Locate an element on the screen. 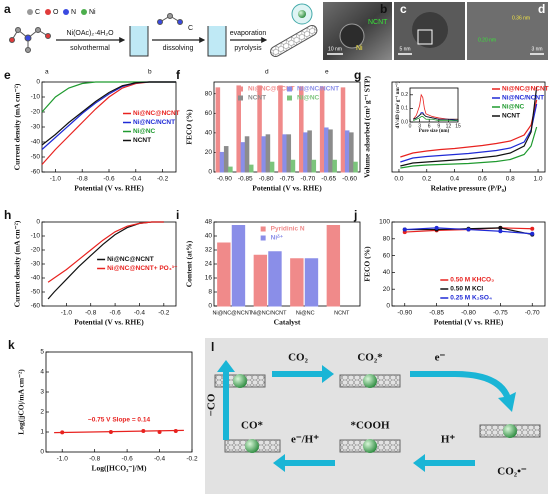 Image resolution: width=550 pixels, height=496 pixels. species: H⁺ is located at coordinates (448, 440).